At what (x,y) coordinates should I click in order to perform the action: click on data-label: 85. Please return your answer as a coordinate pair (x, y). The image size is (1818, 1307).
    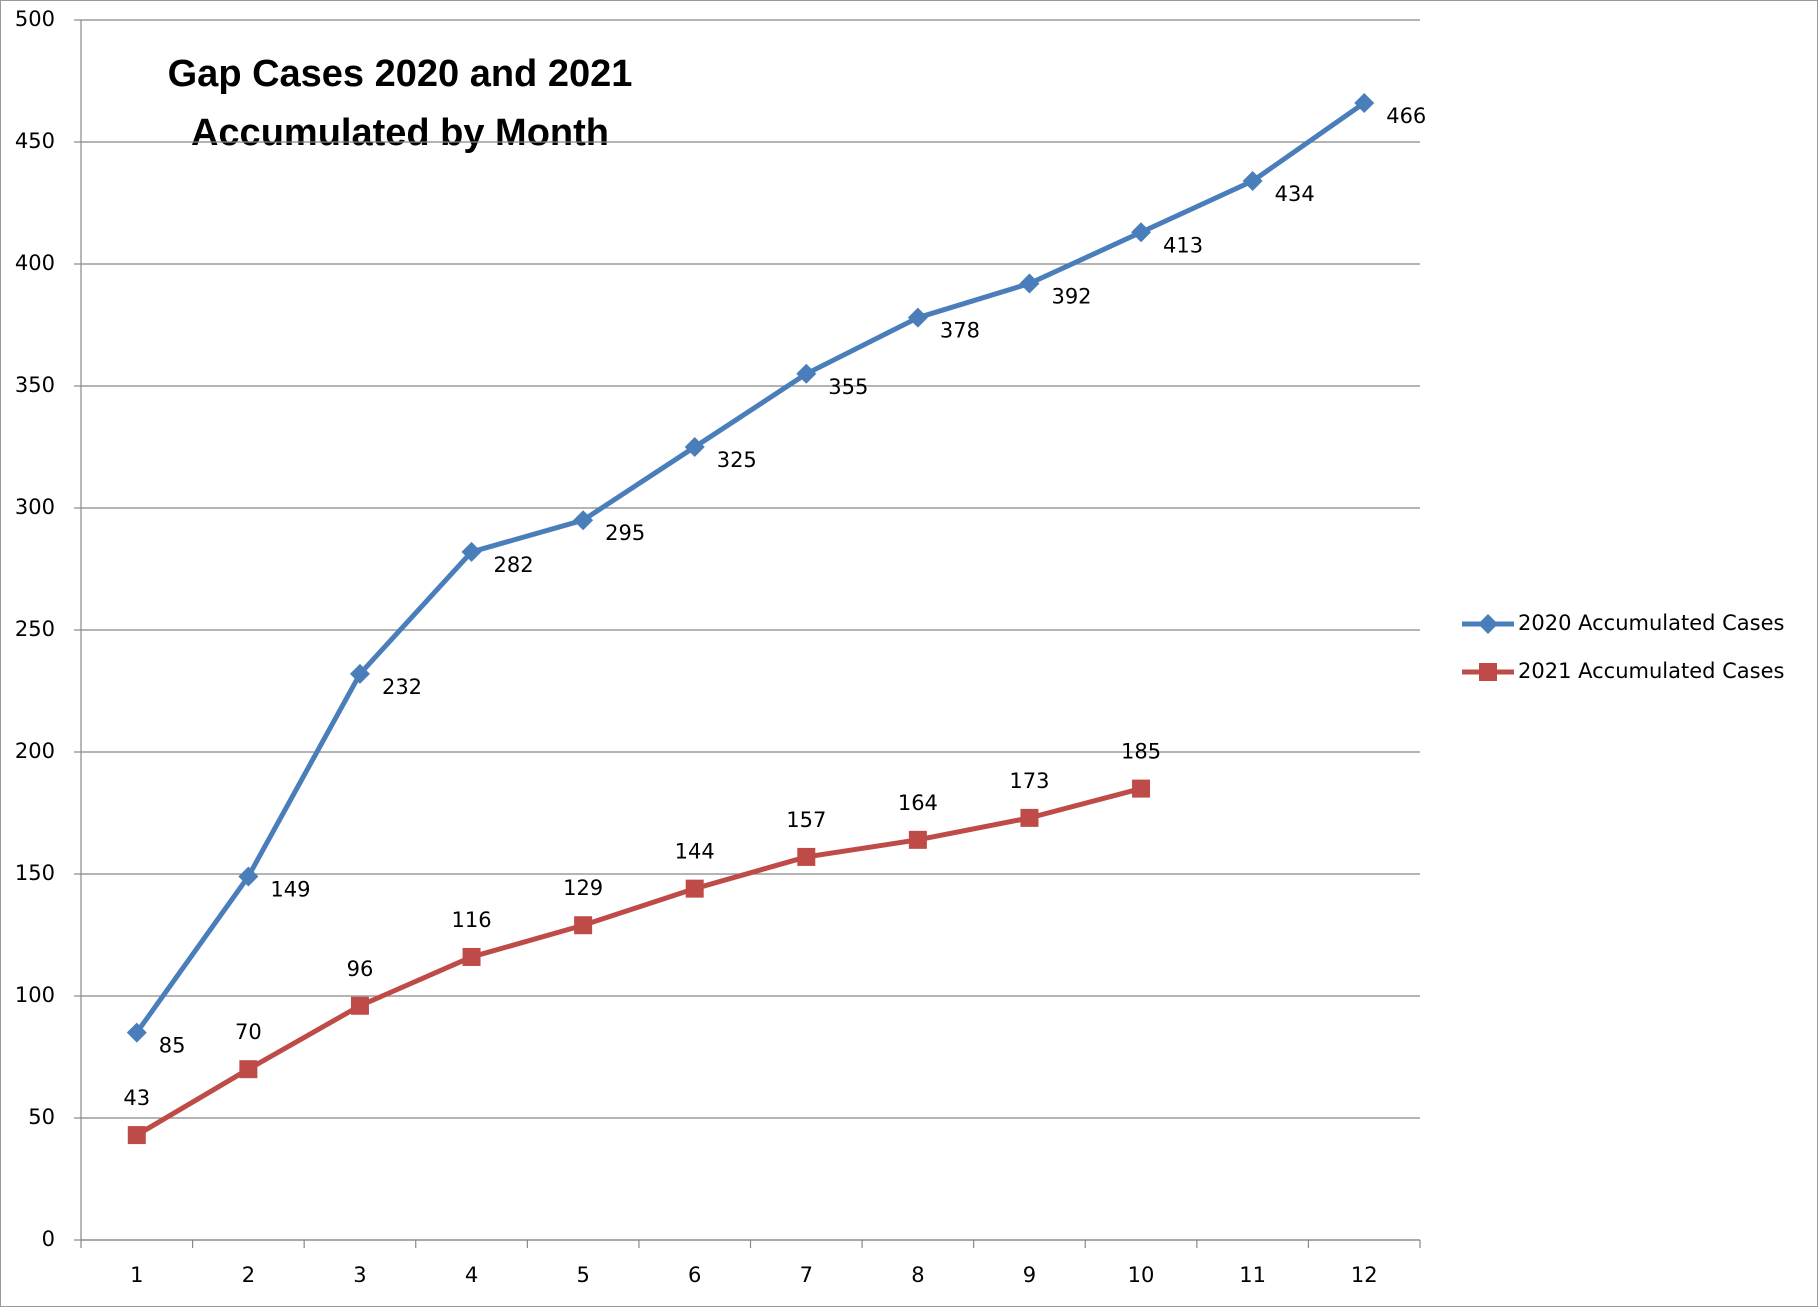
    Looking at the image, I should click on (172, 1046).